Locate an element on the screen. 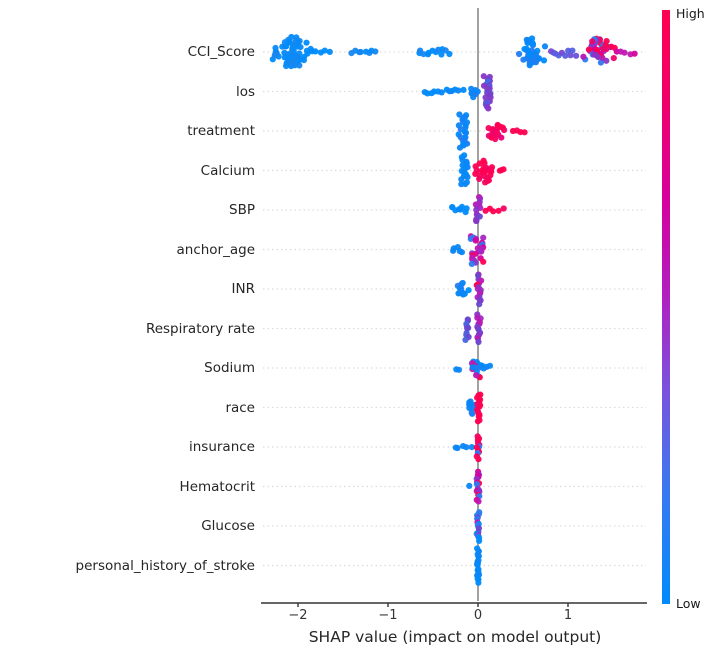  x-axis-tick-label: −1 is located at coordinates (388, 615).